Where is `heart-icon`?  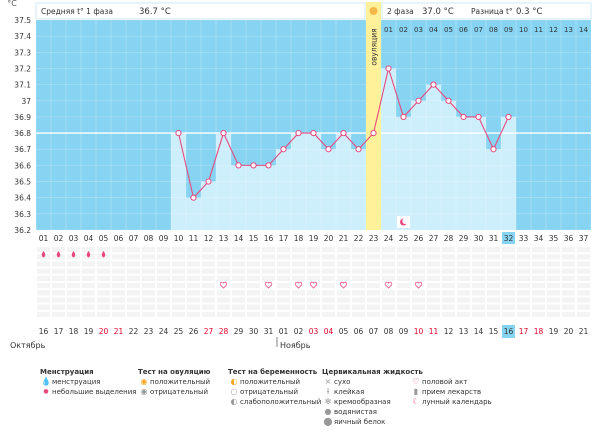
heart-icon is located at coordinates (223, 285).